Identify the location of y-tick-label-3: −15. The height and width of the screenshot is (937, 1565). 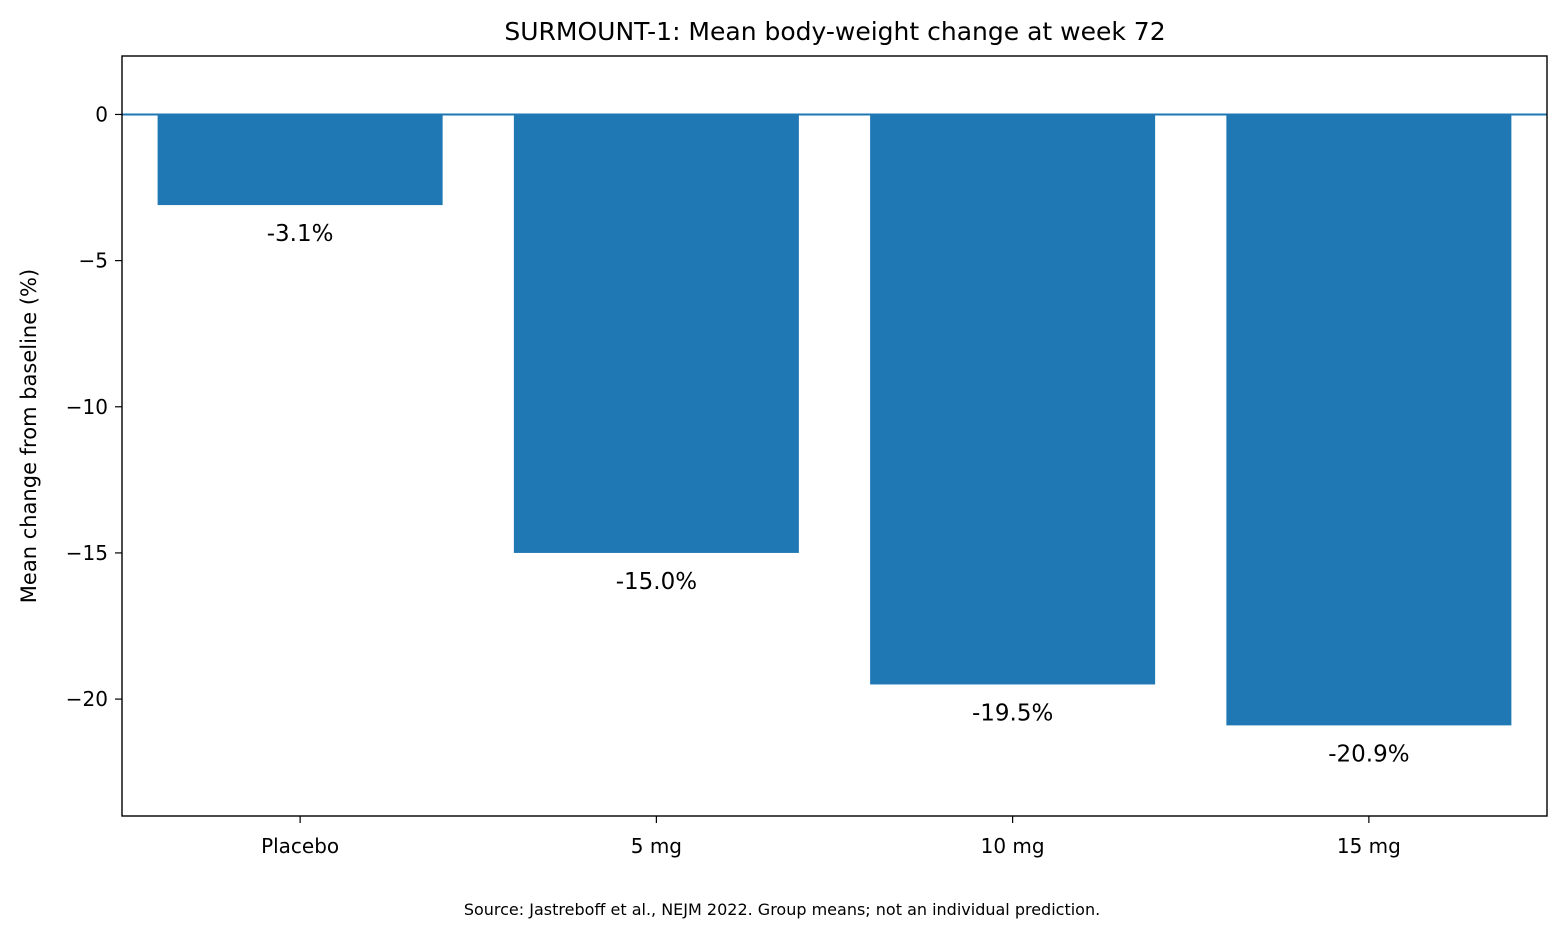
(87, 553).